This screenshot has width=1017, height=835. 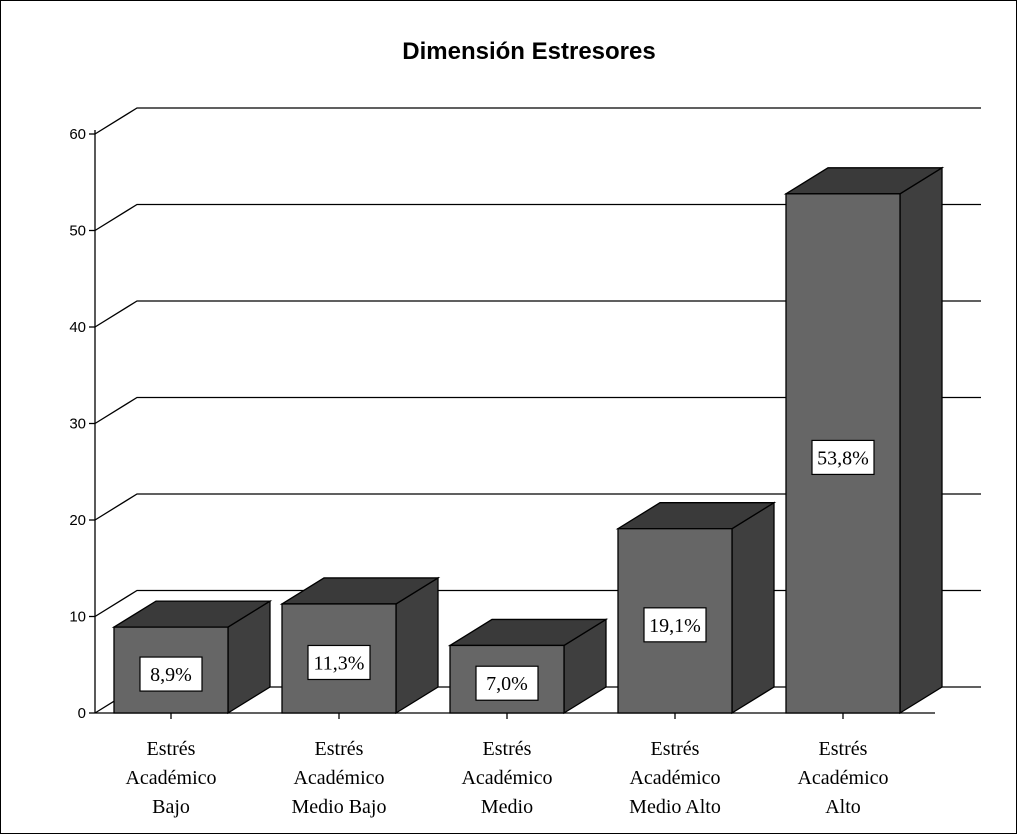 I want to click on y-tick-label-10: 10, so click(x=77, y=617).